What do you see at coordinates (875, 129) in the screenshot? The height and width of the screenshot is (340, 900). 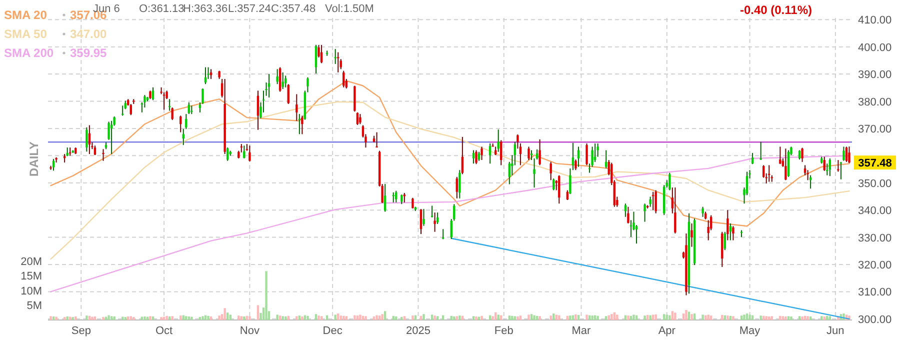 I see `y-tick-label: 370.00` at bounding box center [875, 129].